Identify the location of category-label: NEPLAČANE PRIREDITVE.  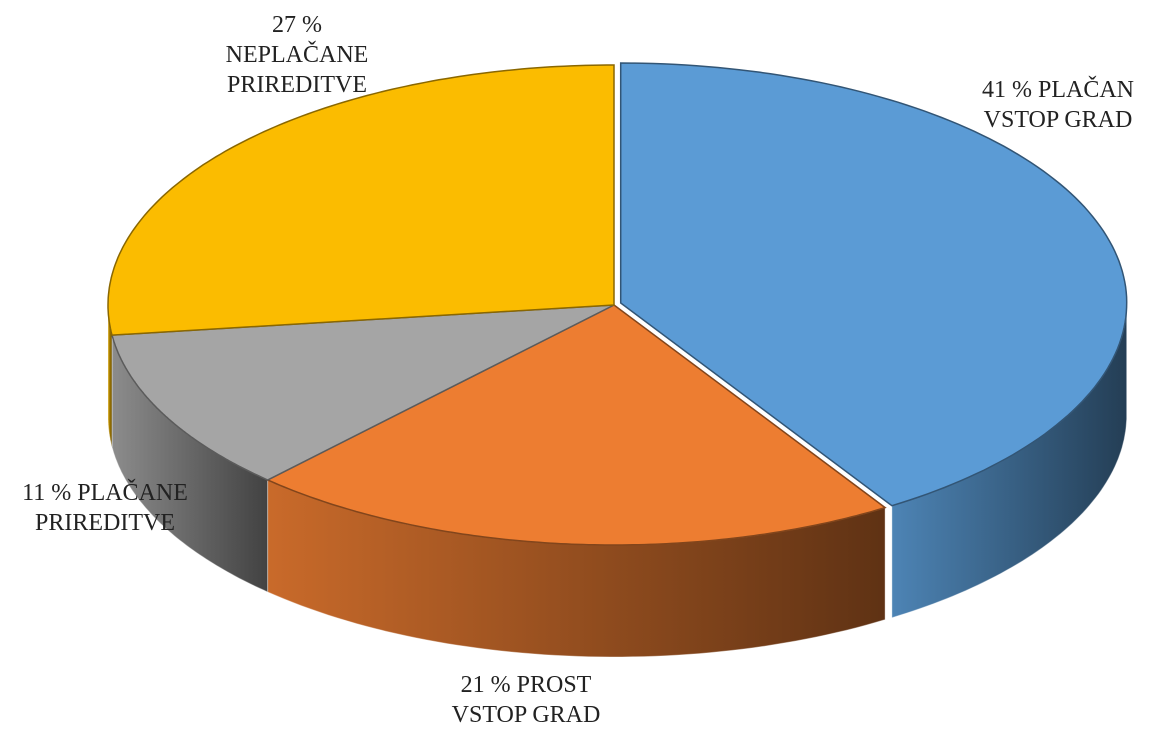
(297, 70).